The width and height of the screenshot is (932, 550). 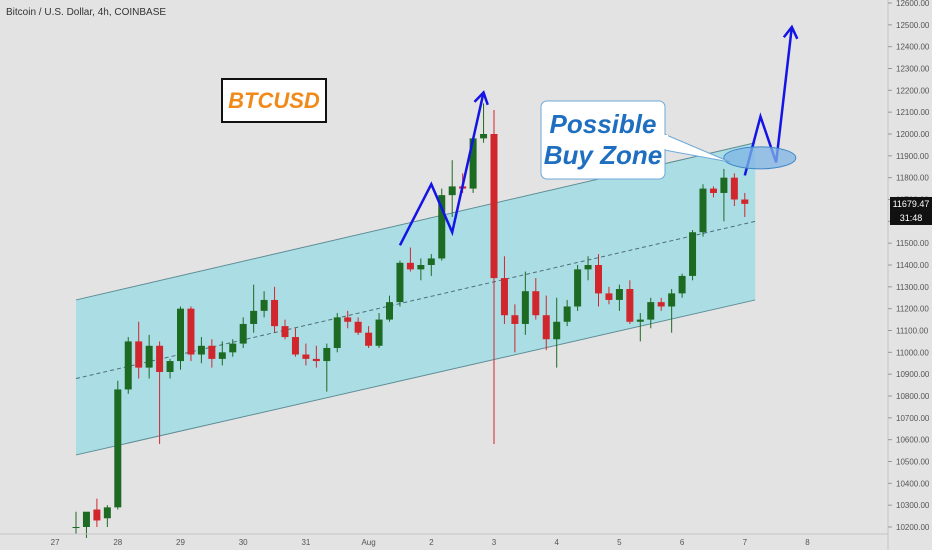 I want to click on countdown-tag-bg, so click(x=911, y=217).